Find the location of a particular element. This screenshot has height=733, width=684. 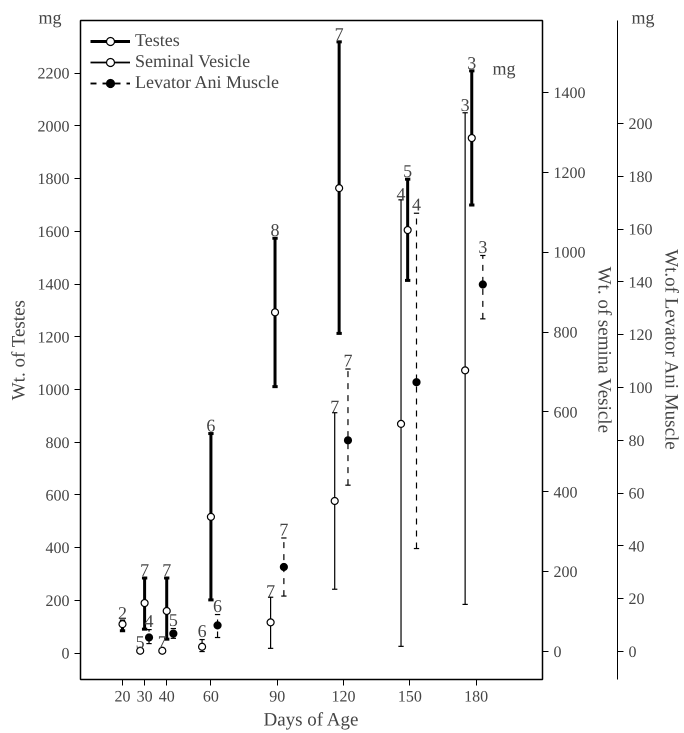

y-tick-label: 2200 is located at coordinates (54, 74).